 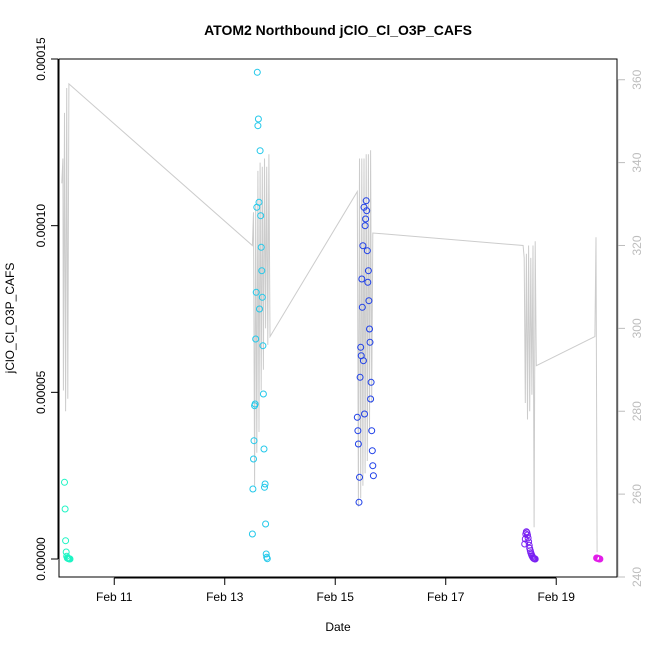 What do you see at coordinates (114, 597) in the screenshot?
I see `x-tick-label: Feb 11` at bounding box center [114, 597].